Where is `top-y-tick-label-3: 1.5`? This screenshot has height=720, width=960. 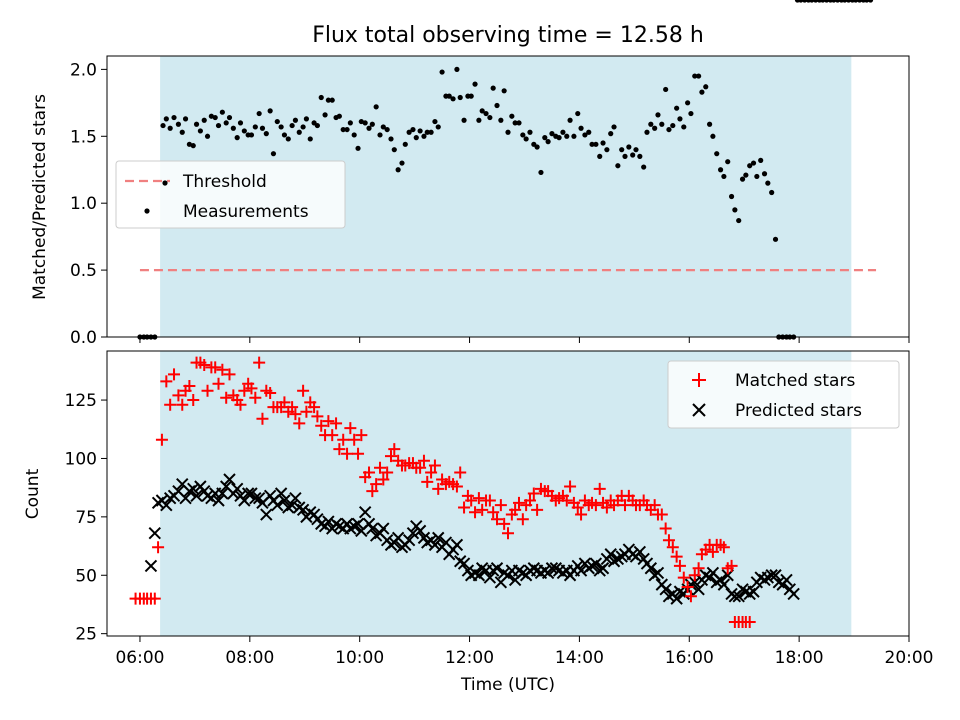 top-y-tick-label-3: 1.5 is located at coordinates (83, 137).